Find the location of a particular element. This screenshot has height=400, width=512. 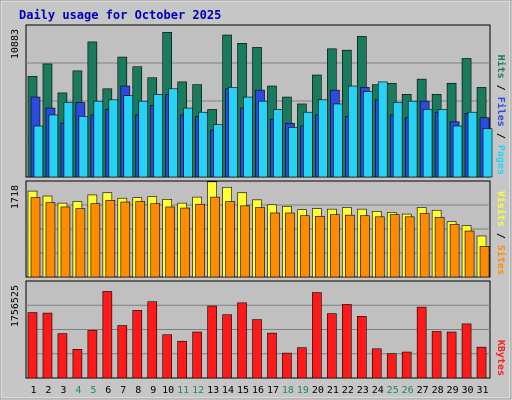

x-tick-label: 21 is located at coordinates (333, 390).